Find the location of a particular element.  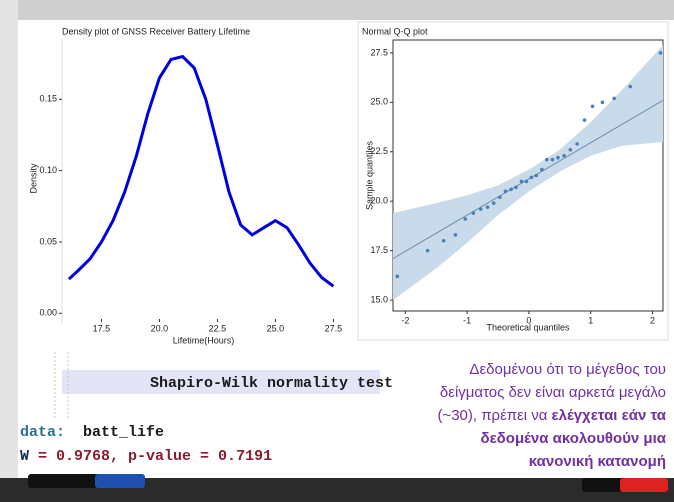

y-tick-label: 25.0 is located at coordinates (379, 102).